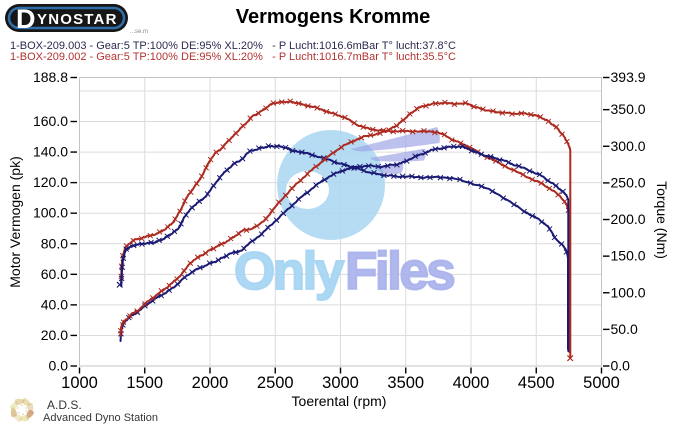  I want to click on svg-text: 188.8, so click(50, 77).